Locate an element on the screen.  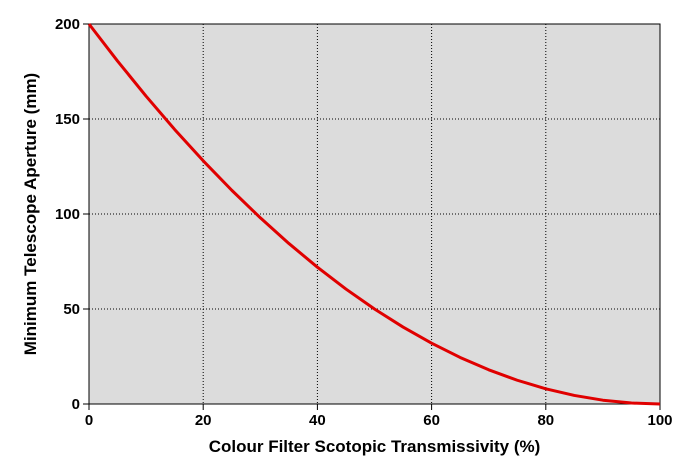
x-tick-label: 100 is located at coordinates (659, 420).